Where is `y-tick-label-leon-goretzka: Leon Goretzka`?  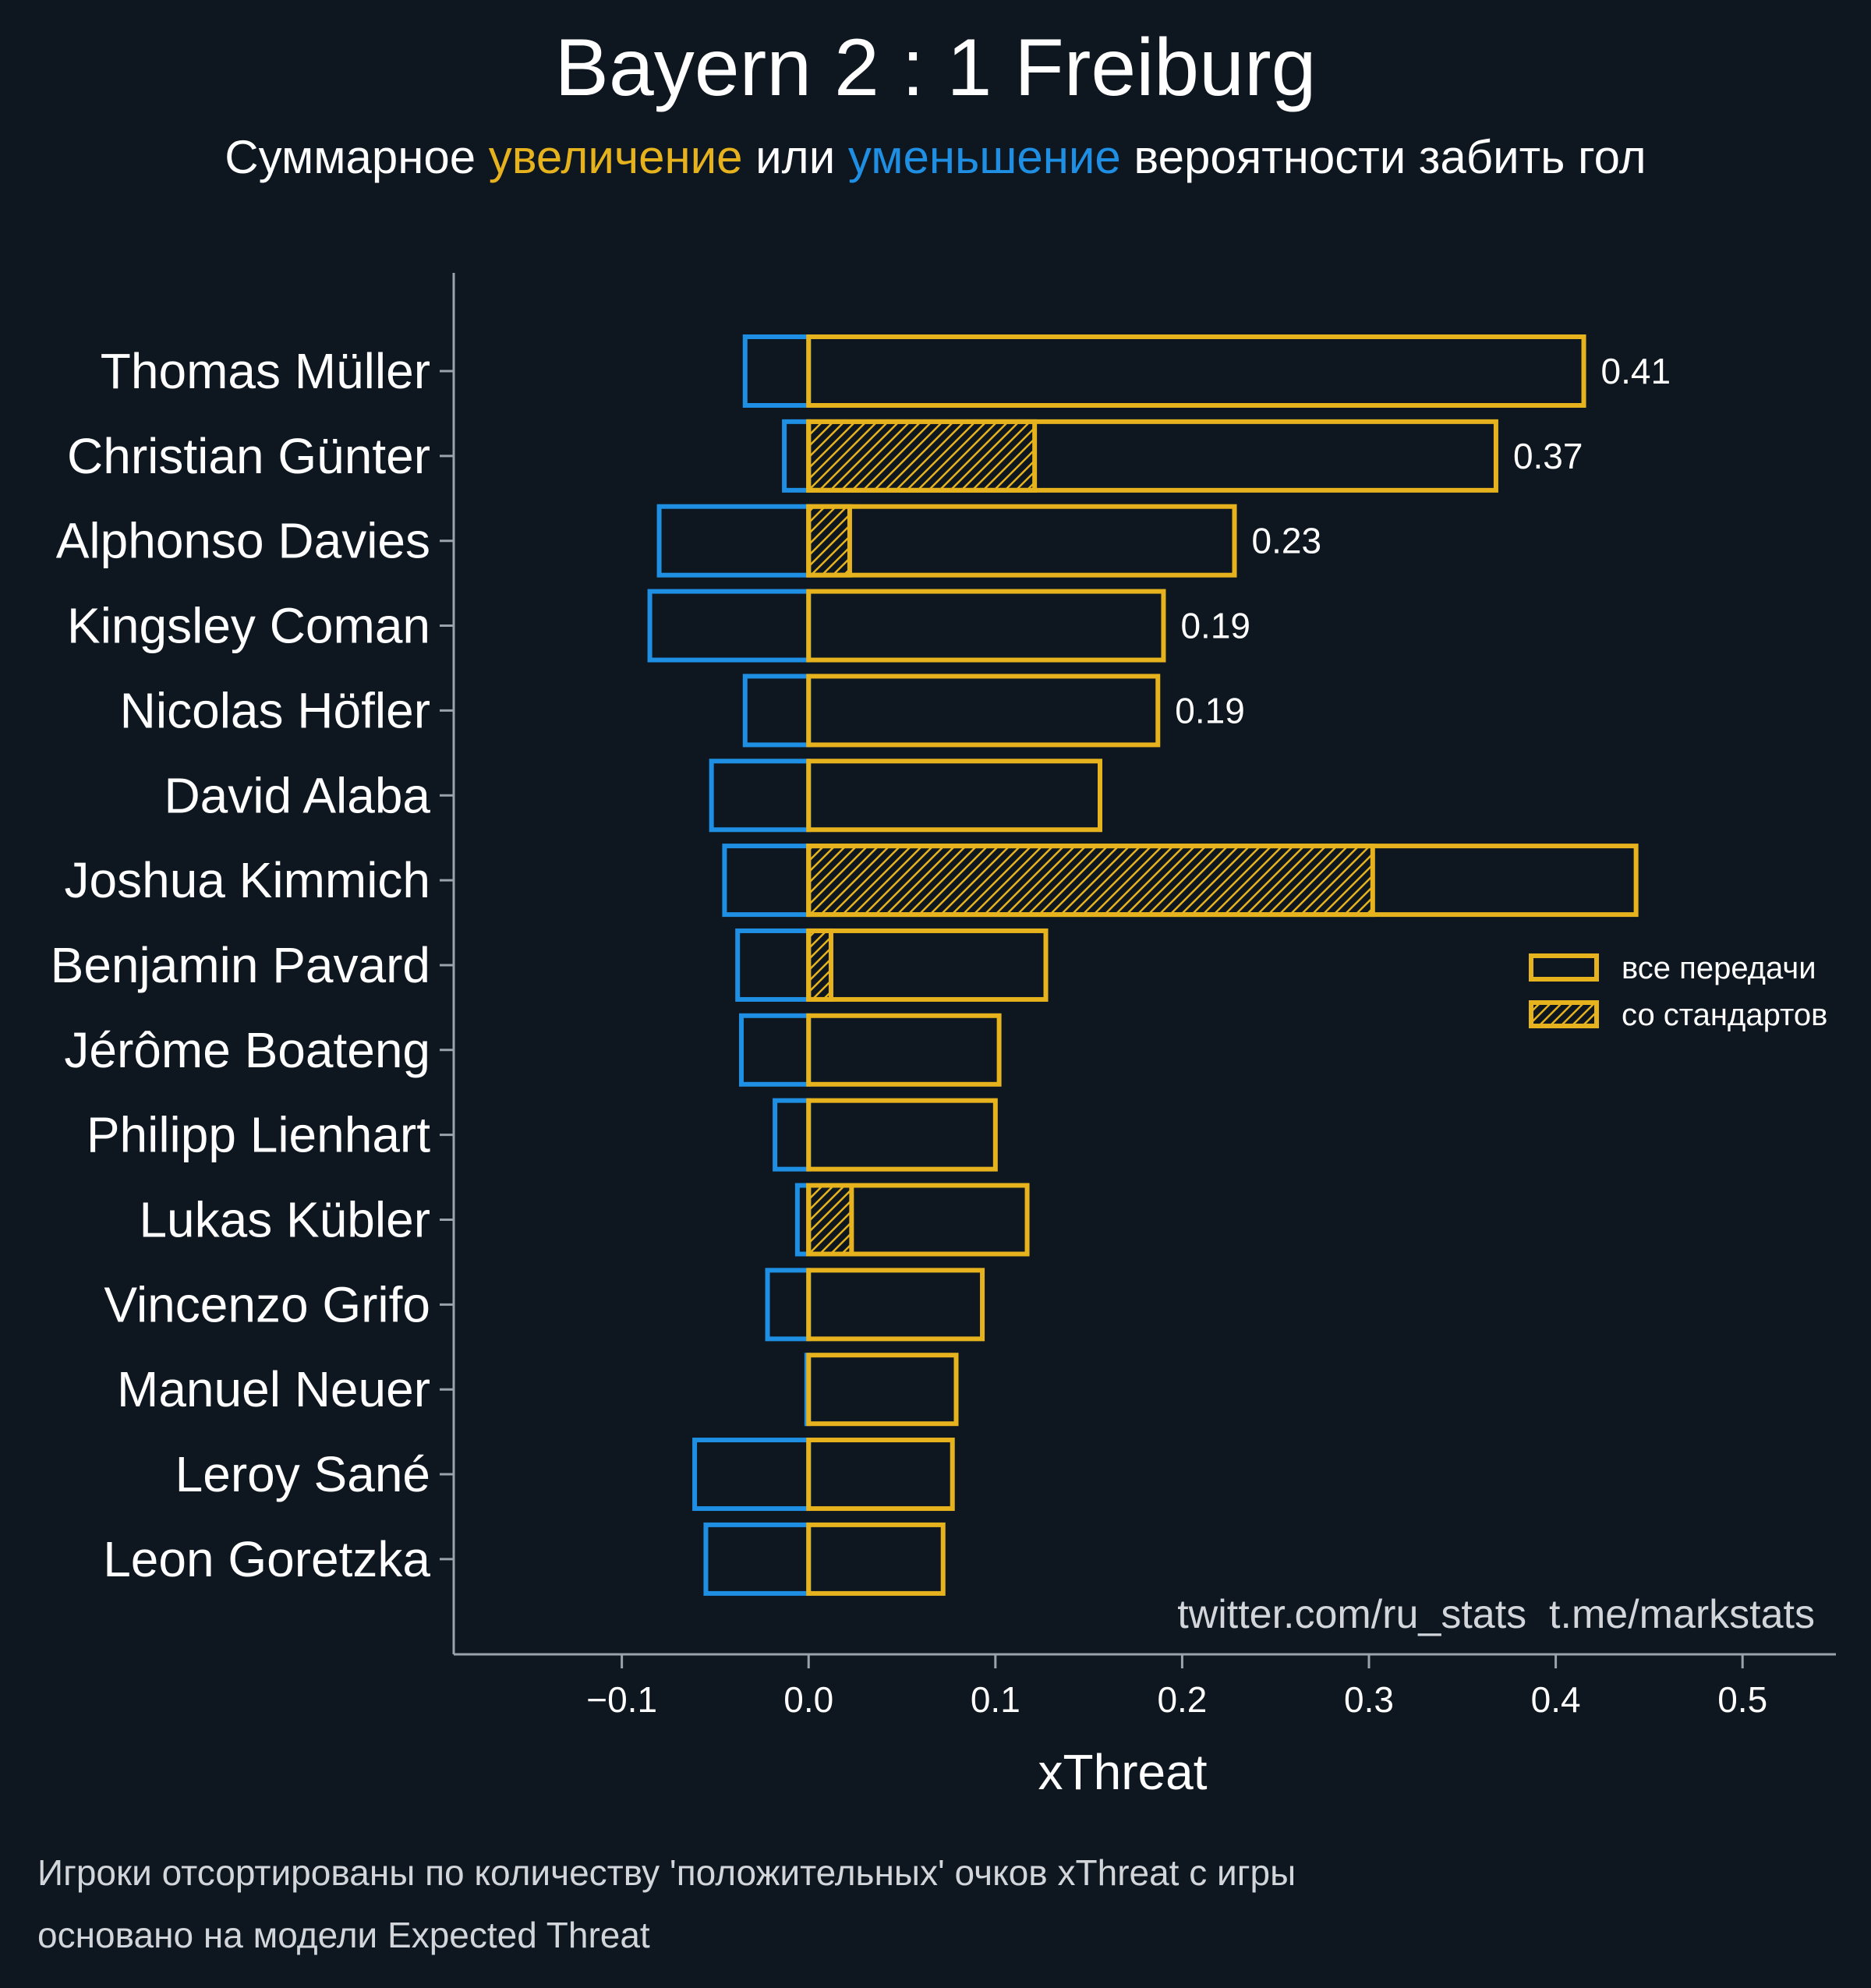 y-tick-label-leon-goretzka: Leon Goretzka is located at coordinates (266, 1559).